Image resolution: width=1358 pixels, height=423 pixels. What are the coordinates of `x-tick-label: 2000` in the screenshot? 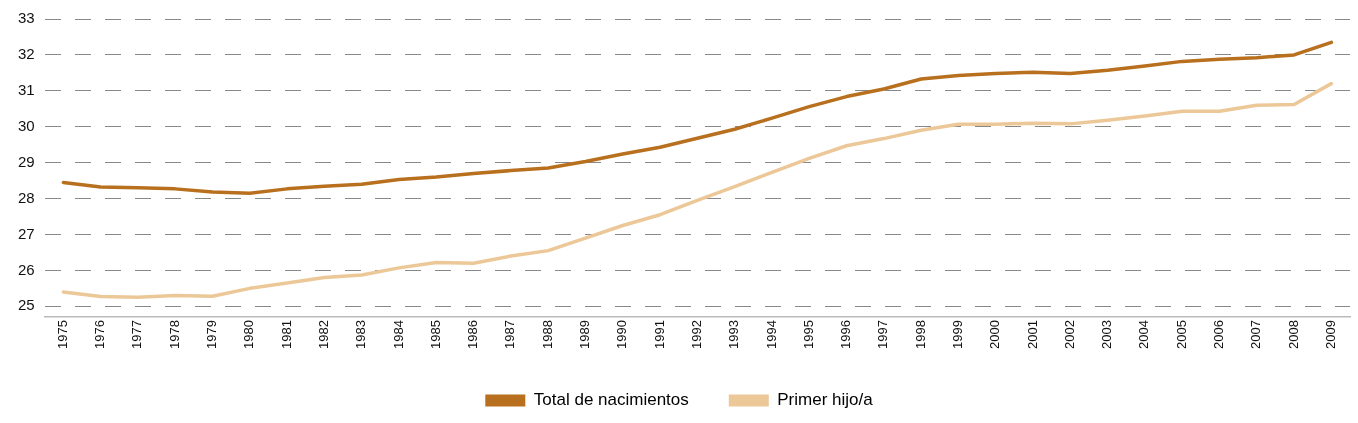 It's located at (995, 334).